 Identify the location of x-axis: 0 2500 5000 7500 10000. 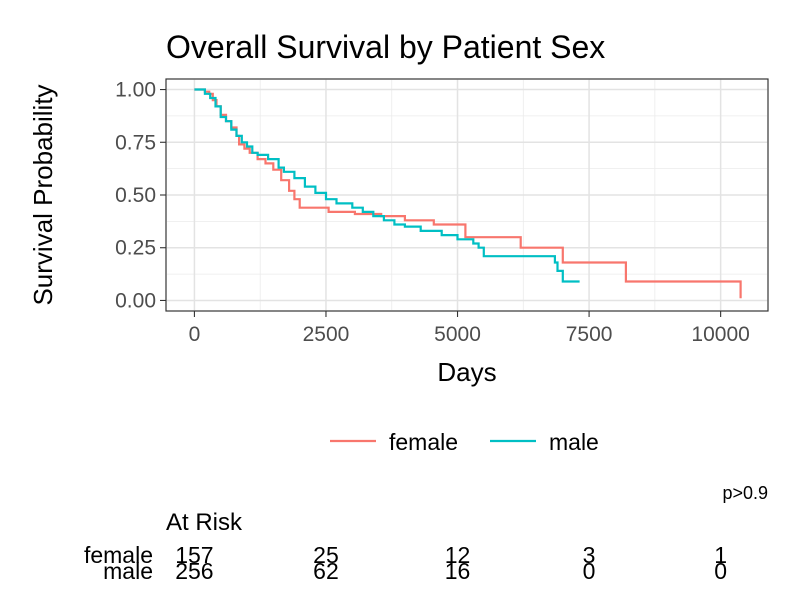
(469, 328).